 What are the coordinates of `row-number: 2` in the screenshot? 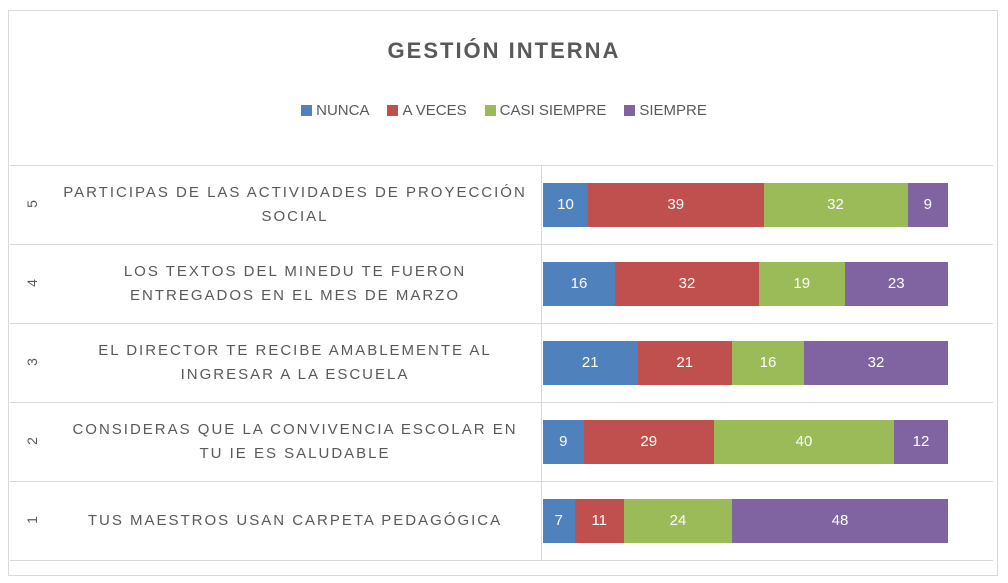 It's located at (32, 440).